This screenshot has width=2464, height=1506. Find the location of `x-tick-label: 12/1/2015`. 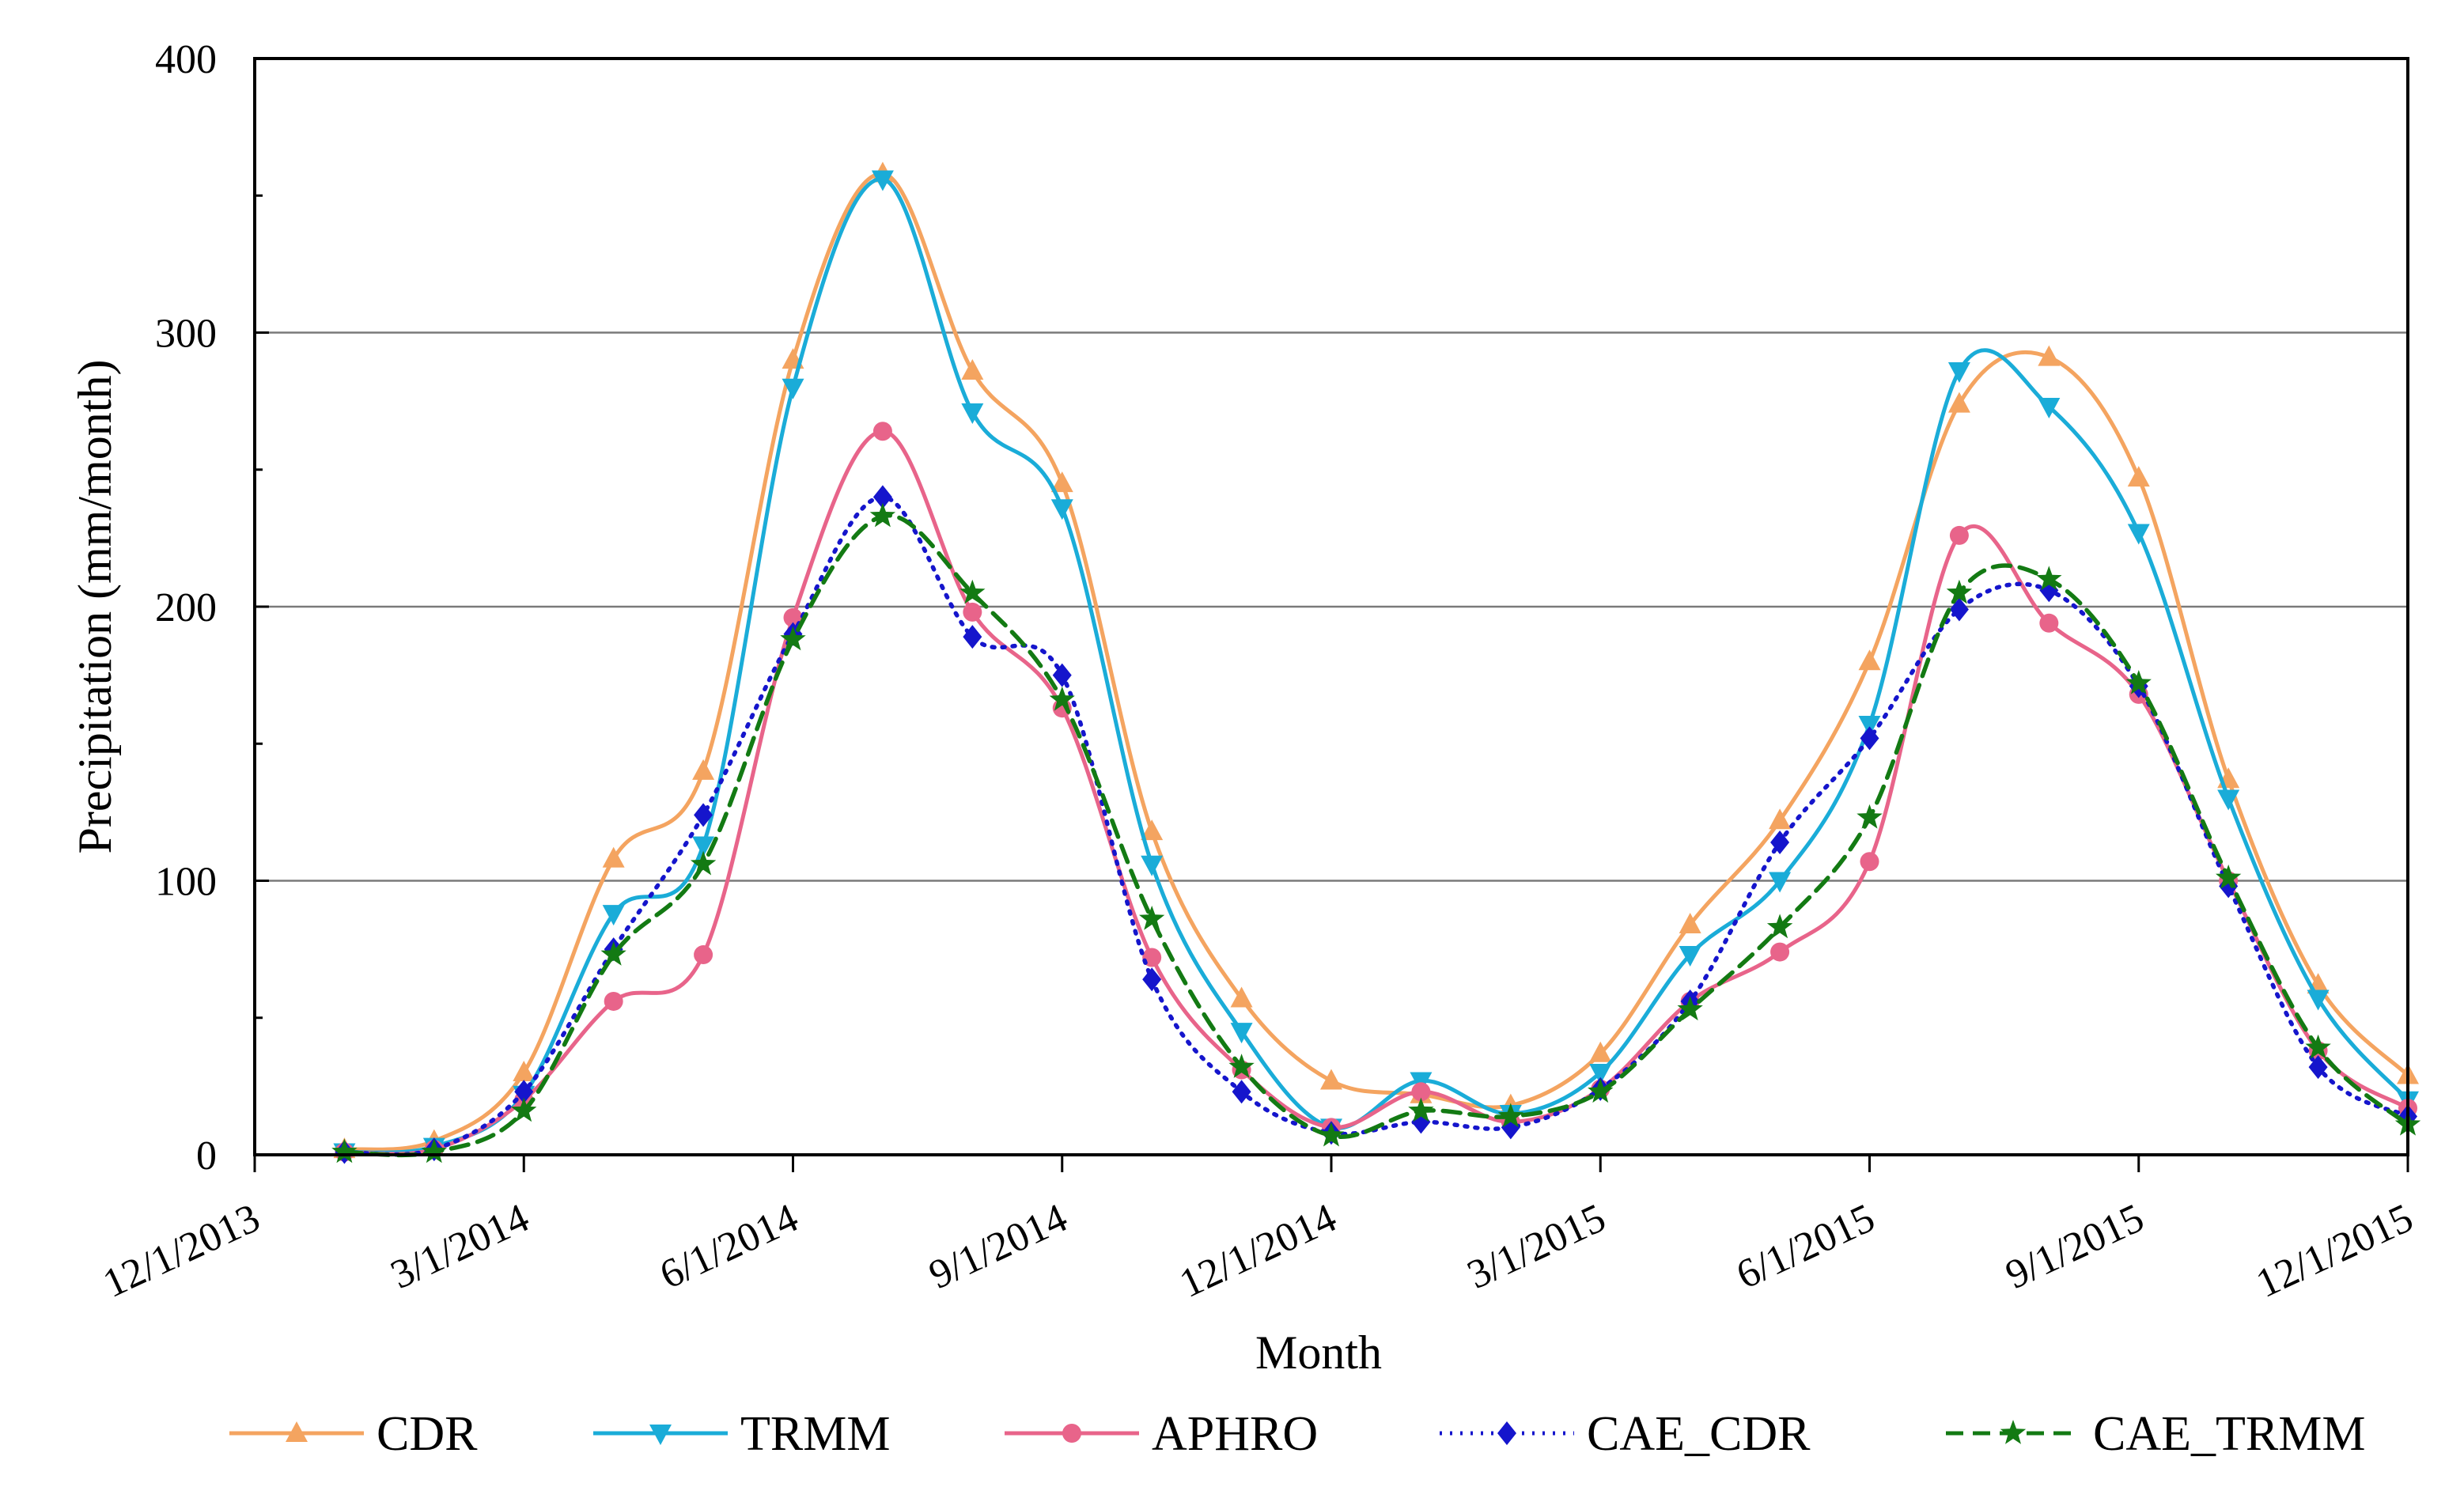

x-tick-label: 12/1/2015 is located at coordinates (2335, 1251).